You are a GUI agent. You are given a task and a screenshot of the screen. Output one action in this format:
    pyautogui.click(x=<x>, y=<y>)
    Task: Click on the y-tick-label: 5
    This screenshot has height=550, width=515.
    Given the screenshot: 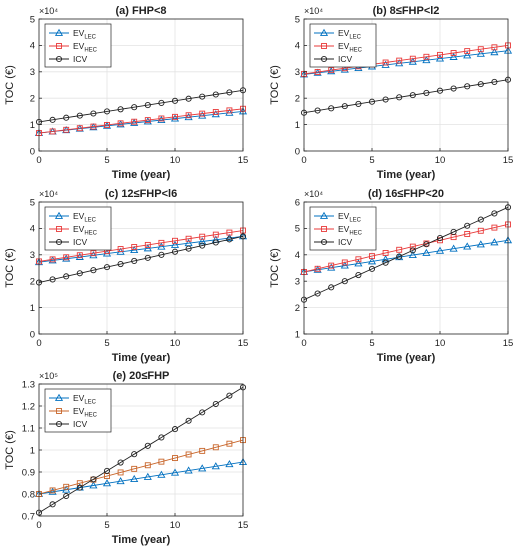 What is the action you would take?
    pyautogui.click(x=297, y=19)
    